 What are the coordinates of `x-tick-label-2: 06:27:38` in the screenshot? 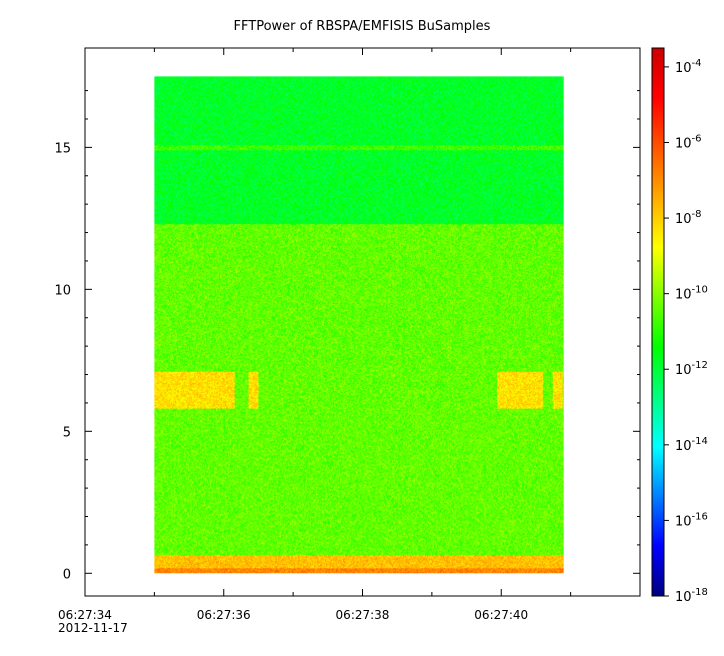 It's located at (363, 615).